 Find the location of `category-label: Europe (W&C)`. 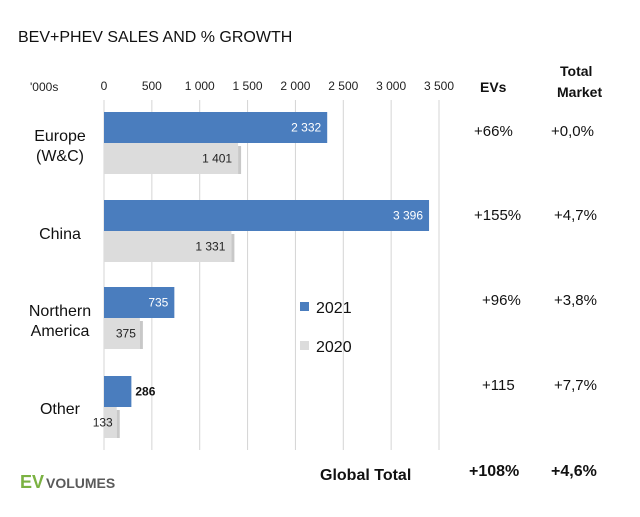

category-label: Europe (W&C) is located at coordinates (60, 146).